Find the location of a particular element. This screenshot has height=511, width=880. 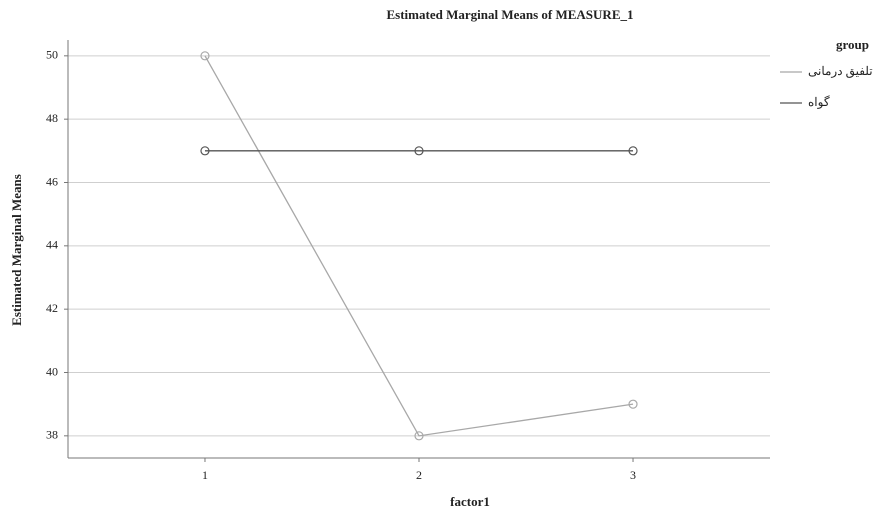

legend-title: group is located at coordinates (852, 44).